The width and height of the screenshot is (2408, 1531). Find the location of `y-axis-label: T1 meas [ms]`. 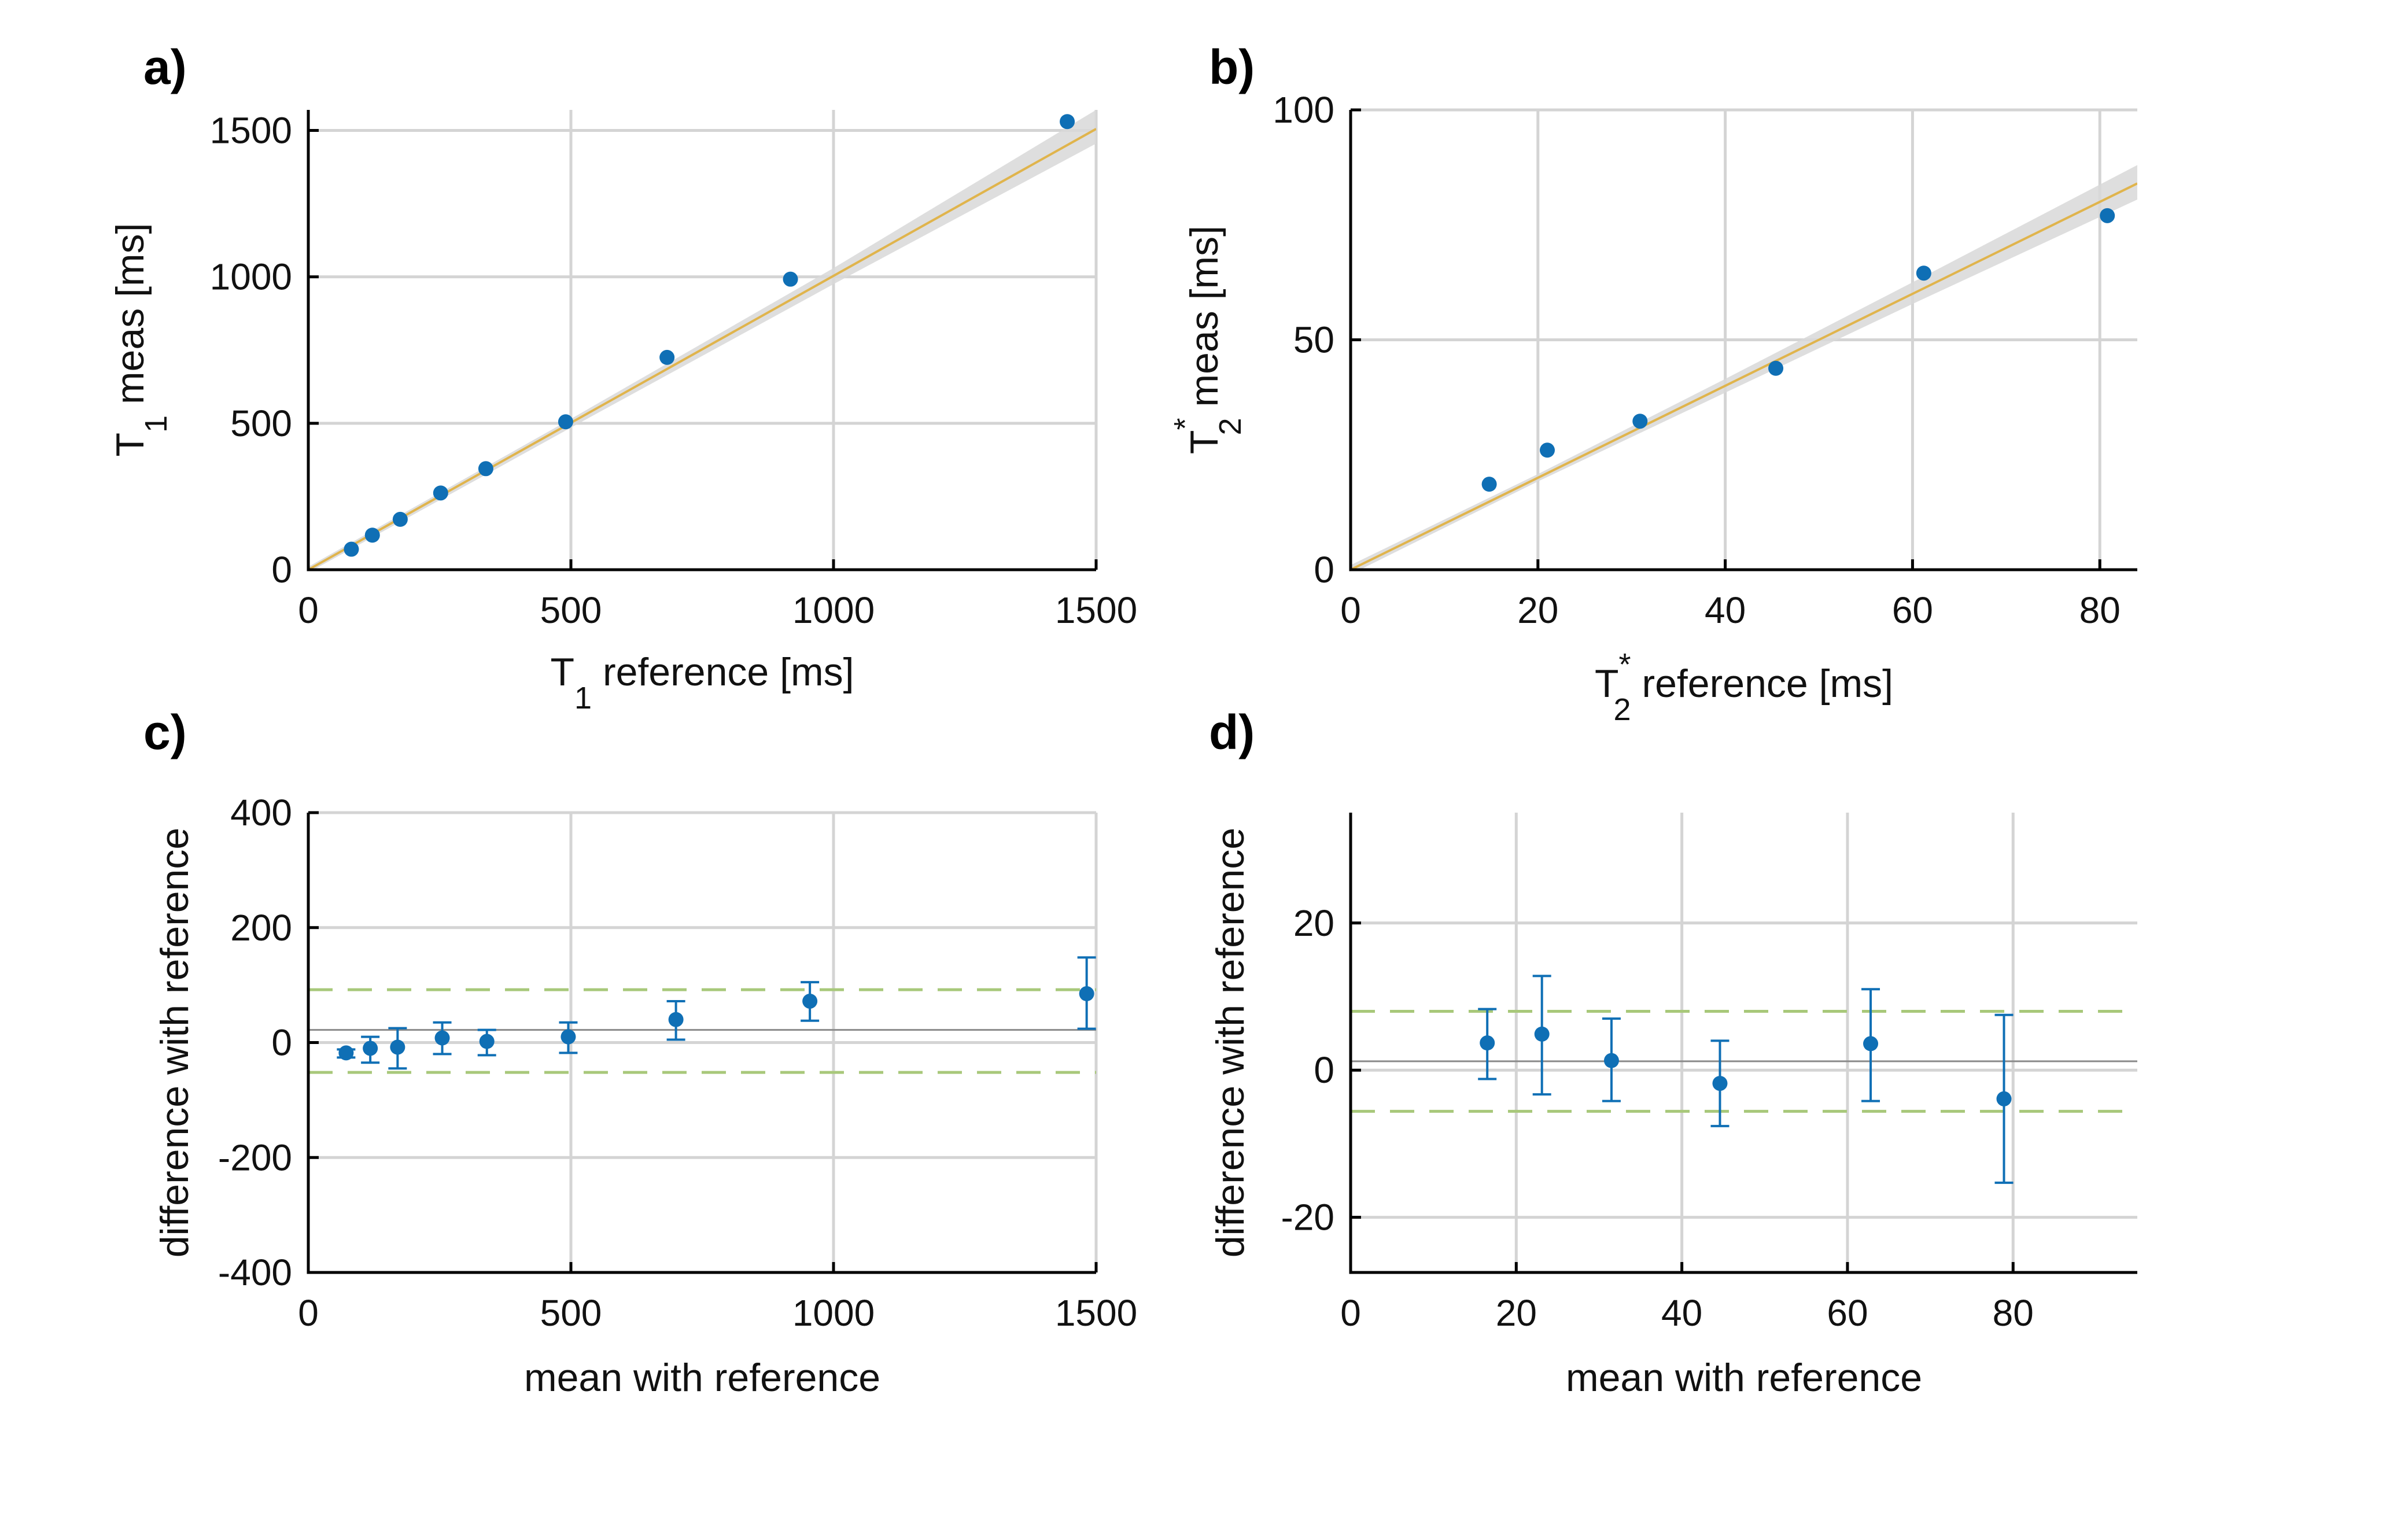

y-axis-label: T1 meas [ms] is located at coordinates (141, 339).